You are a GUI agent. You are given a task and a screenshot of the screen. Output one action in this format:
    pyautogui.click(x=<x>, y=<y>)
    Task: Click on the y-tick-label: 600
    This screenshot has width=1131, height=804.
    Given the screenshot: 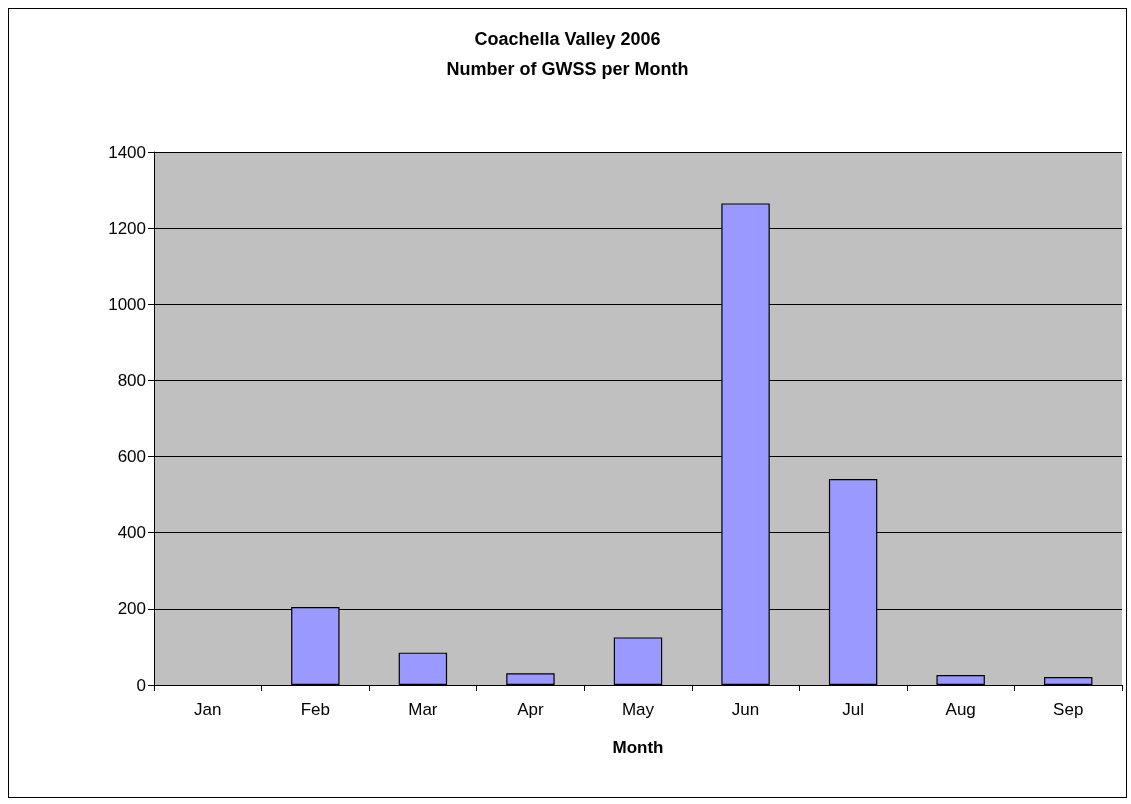 What is the action you would take?
    pyautogui.click(x=131, y=457)
    